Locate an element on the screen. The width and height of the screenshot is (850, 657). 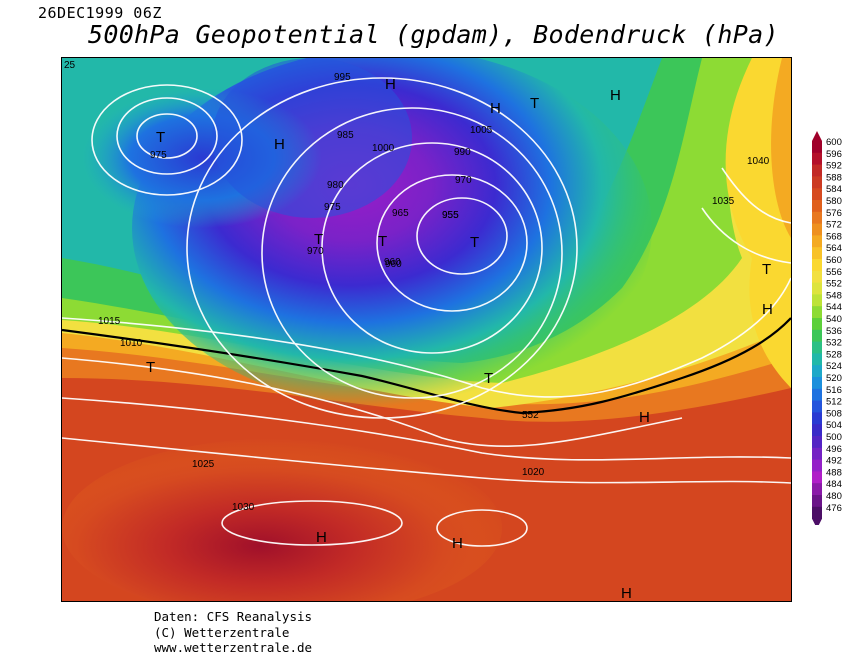
isobar-label: 960 is located at coordinates (392, 262).